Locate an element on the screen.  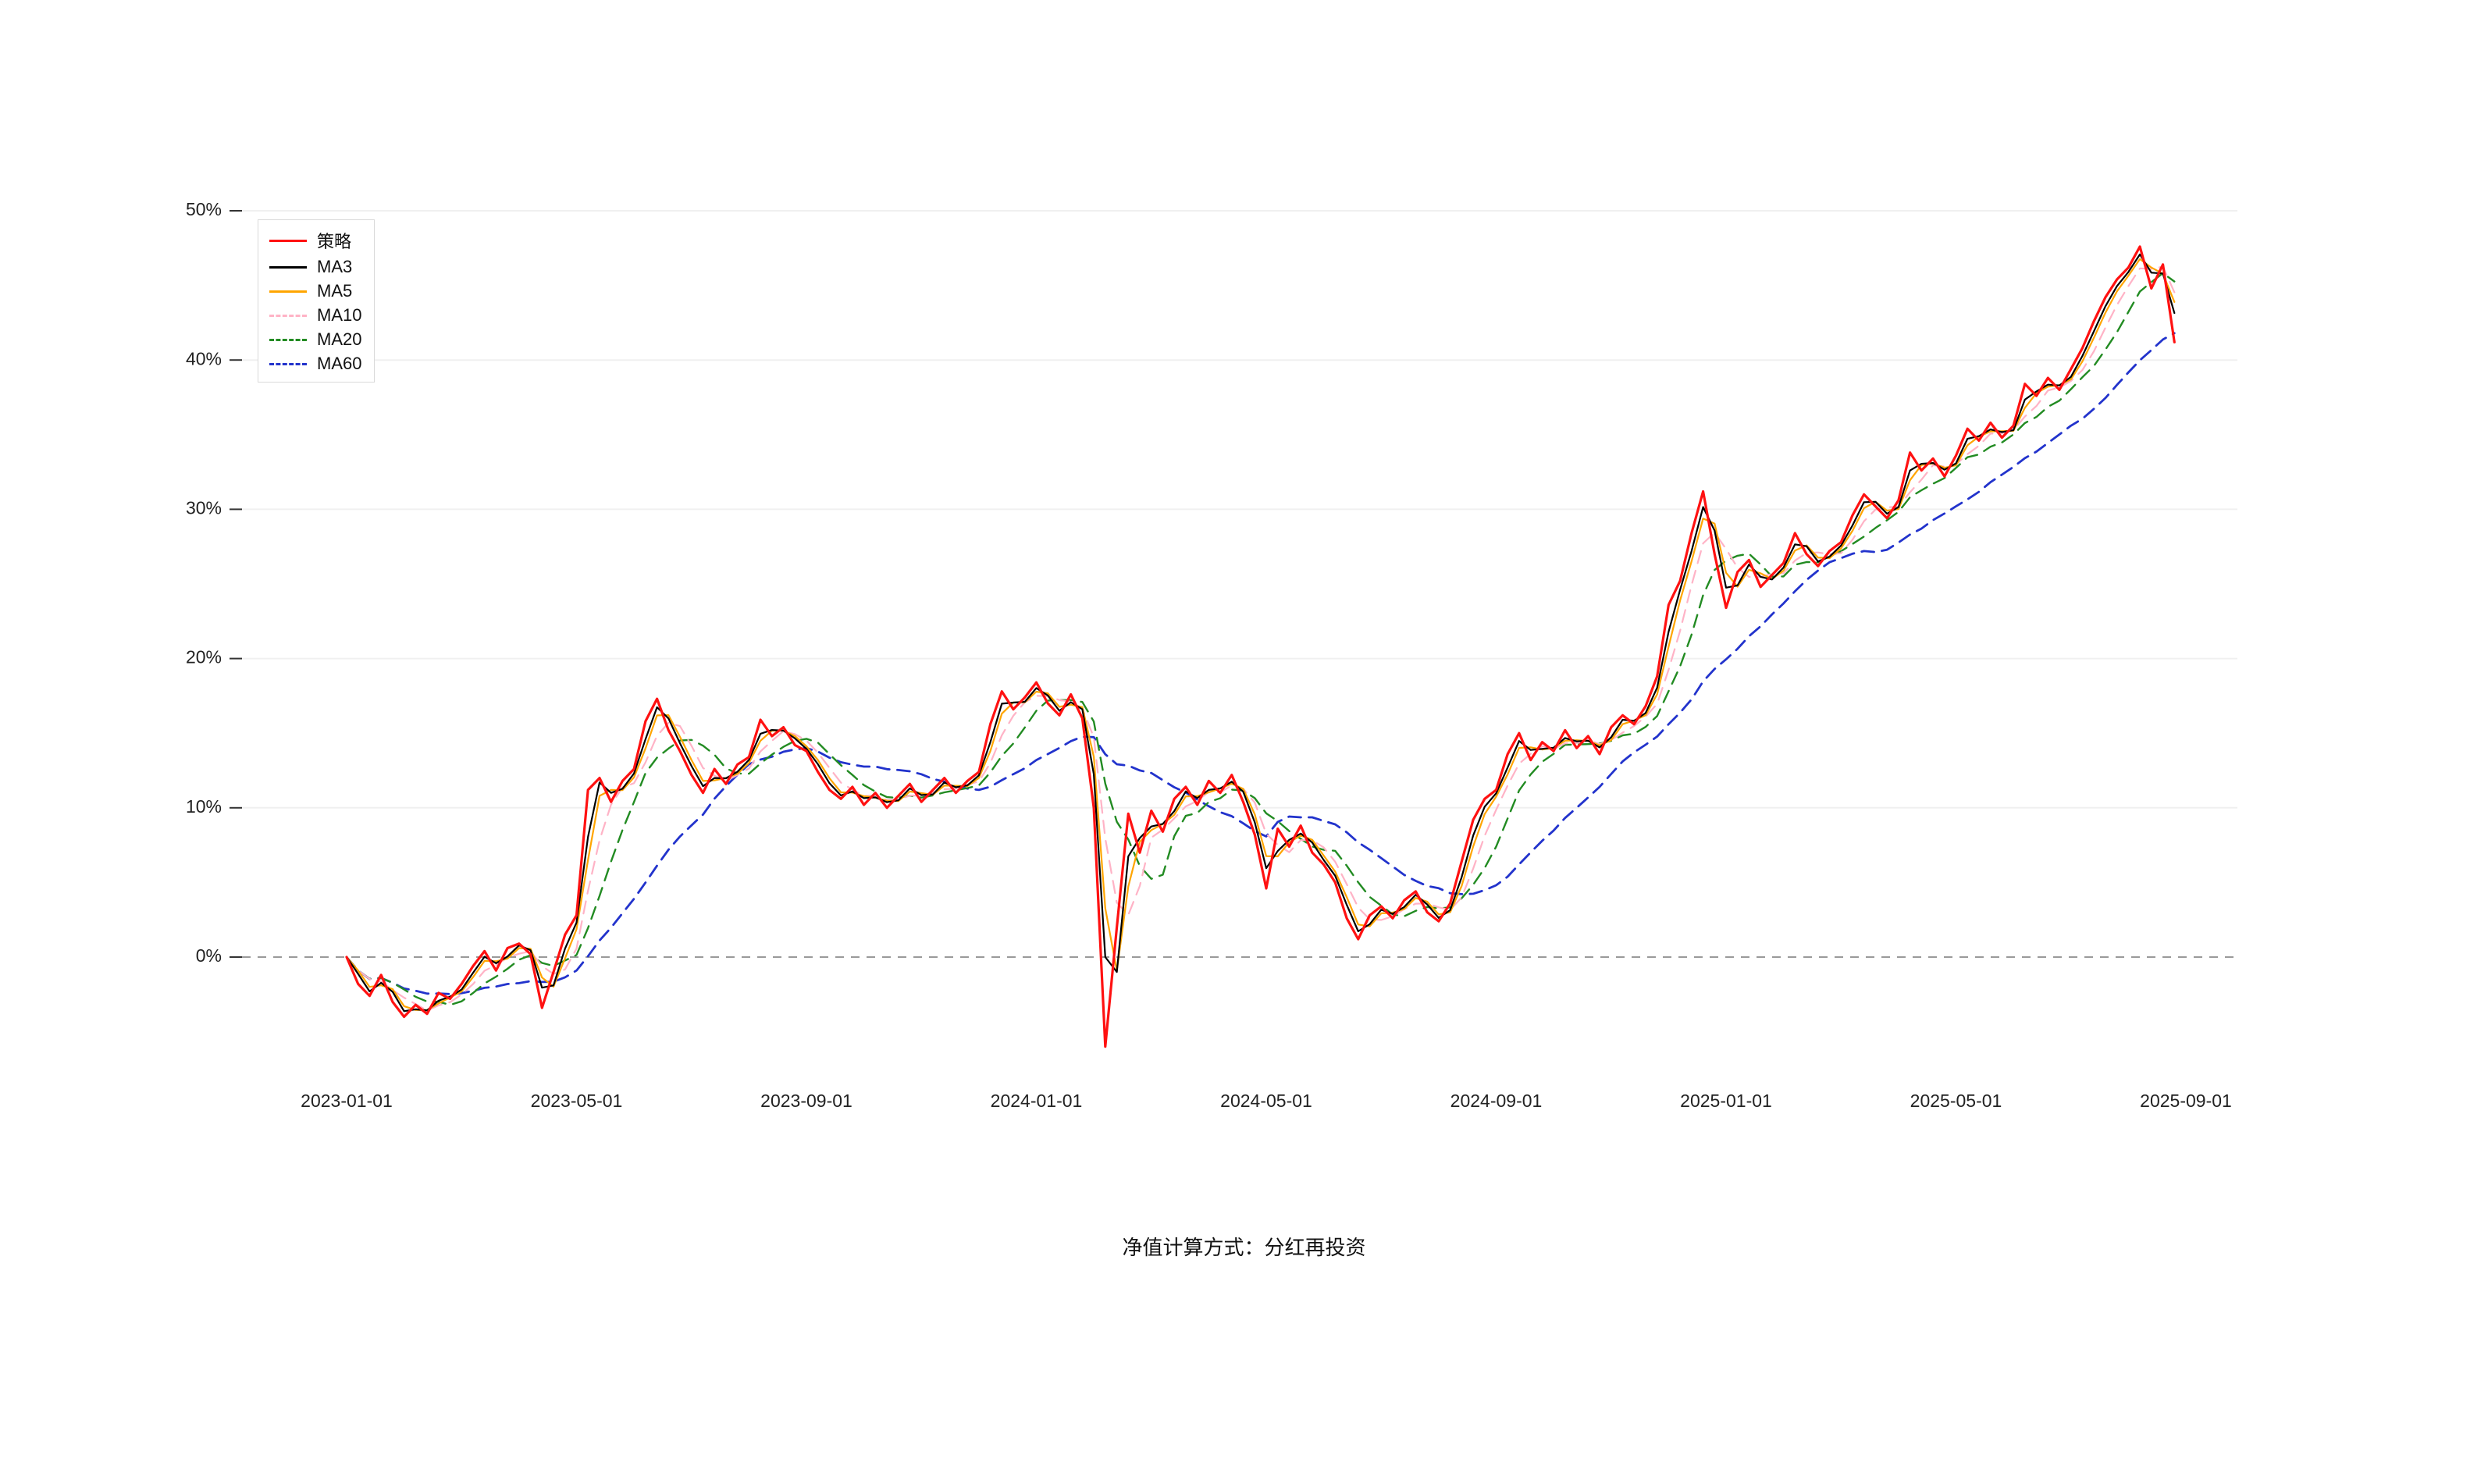
x-tick-label: 2024-05-01 is located at coordinates (1266, 1101).